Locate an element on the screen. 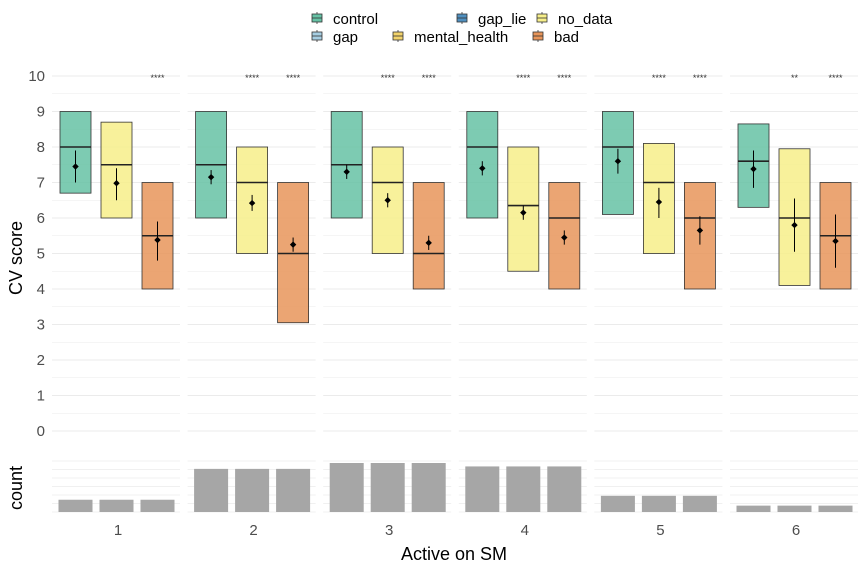  legend-item-no_data: no_data is located at coordinates (574, 19).